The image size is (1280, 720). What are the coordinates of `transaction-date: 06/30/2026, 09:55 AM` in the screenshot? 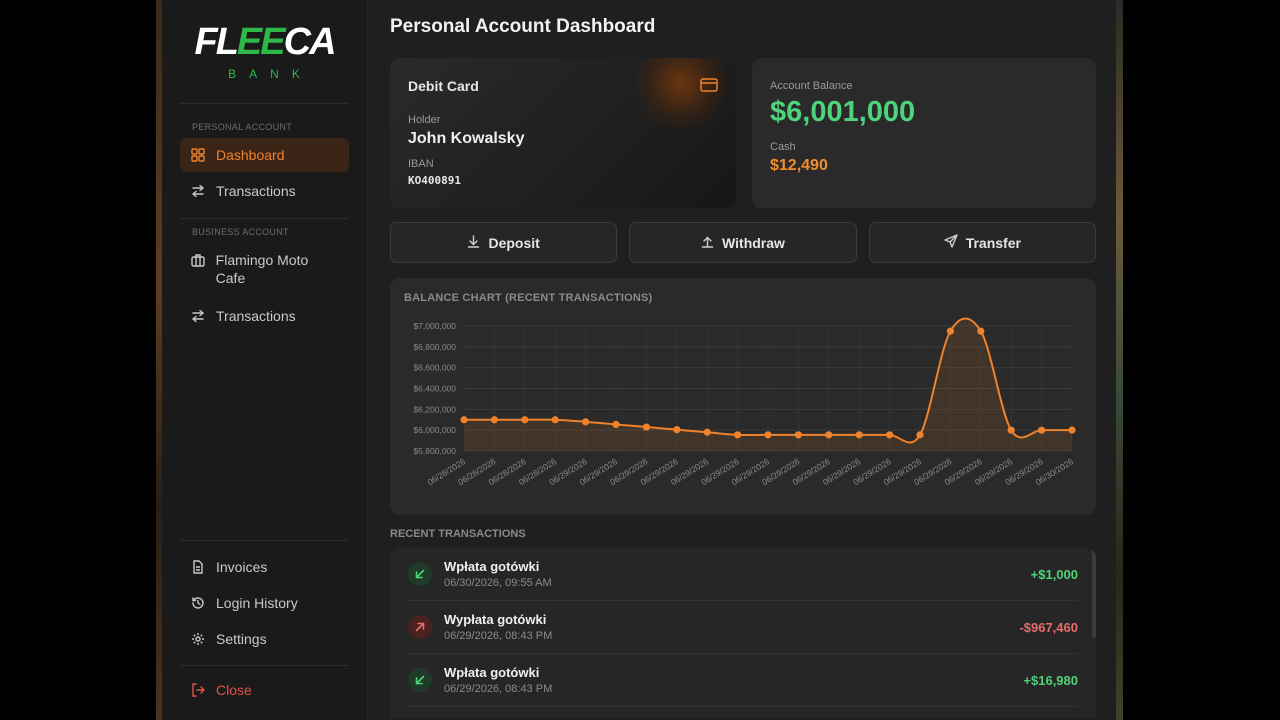 It's located at (498, 583).